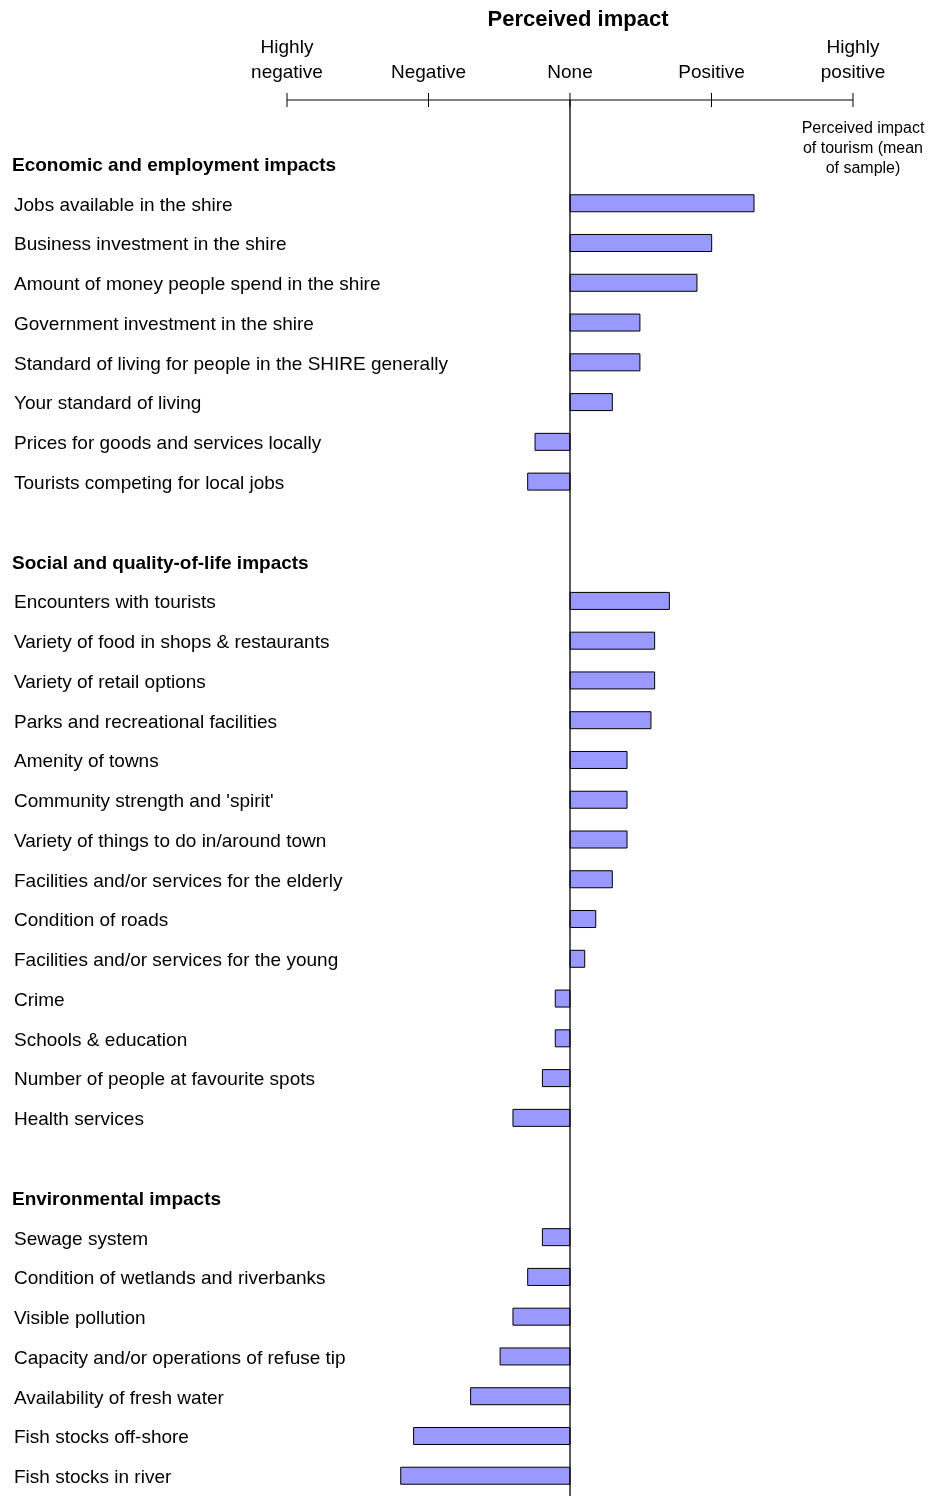 Image resolution: width=934 pixels, height=1504 pixels. I want to click on y-tick-label: Environmental impacts, so click(117, 1198).